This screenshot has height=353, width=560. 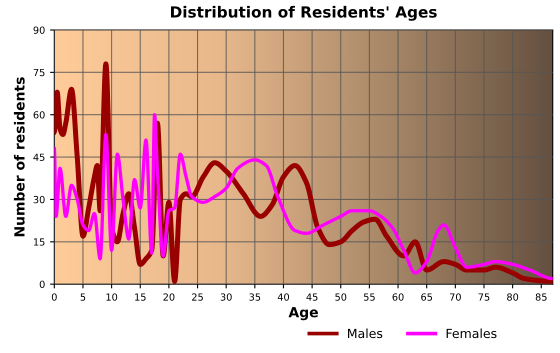 What do you see at coordinates (83, 297) in the screenshot?
I see `x-tick-label: 5` at bounding box center [83, 297].